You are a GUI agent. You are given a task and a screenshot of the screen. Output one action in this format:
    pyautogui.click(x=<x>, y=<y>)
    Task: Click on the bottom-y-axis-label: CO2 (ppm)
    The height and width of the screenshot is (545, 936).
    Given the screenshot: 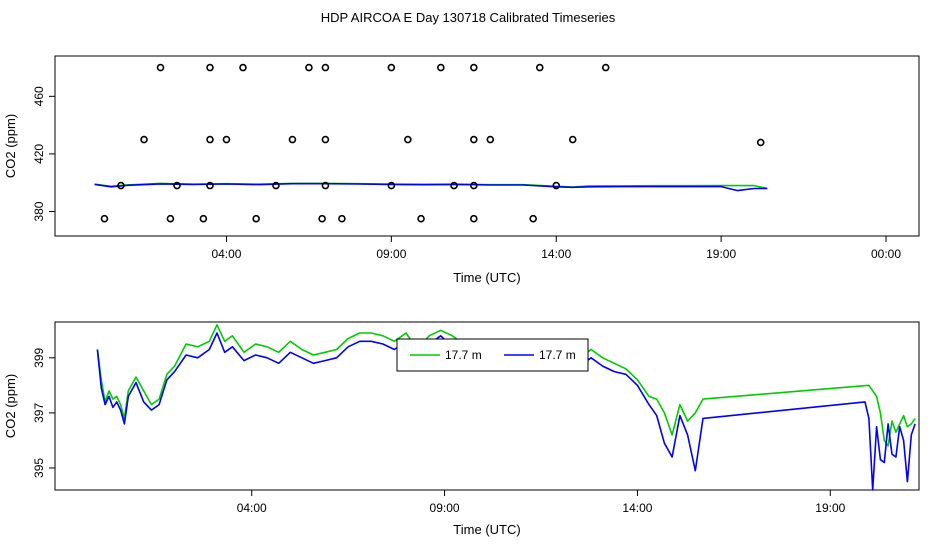 What is the action you would take?
    pyautogui.click(x=10, y=406)
    